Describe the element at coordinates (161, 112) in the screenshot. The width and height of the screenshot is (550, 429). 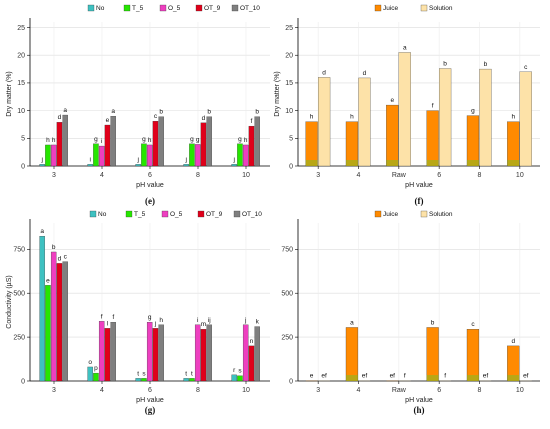
I see `data-label: b` at that location.